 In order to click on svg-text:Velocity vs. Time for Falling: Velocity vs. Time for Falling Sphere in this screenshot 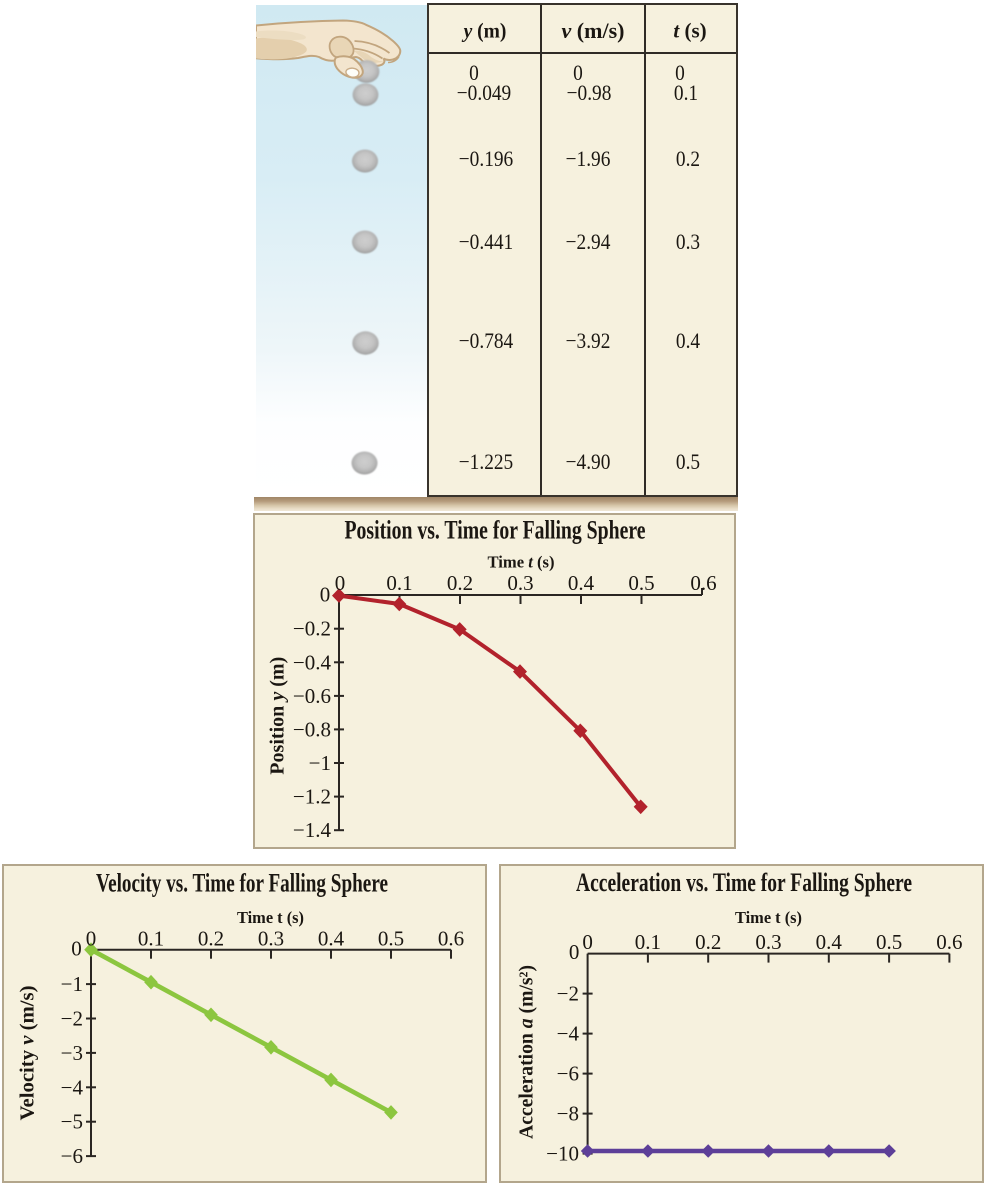, I will do `click(242, 883)`.